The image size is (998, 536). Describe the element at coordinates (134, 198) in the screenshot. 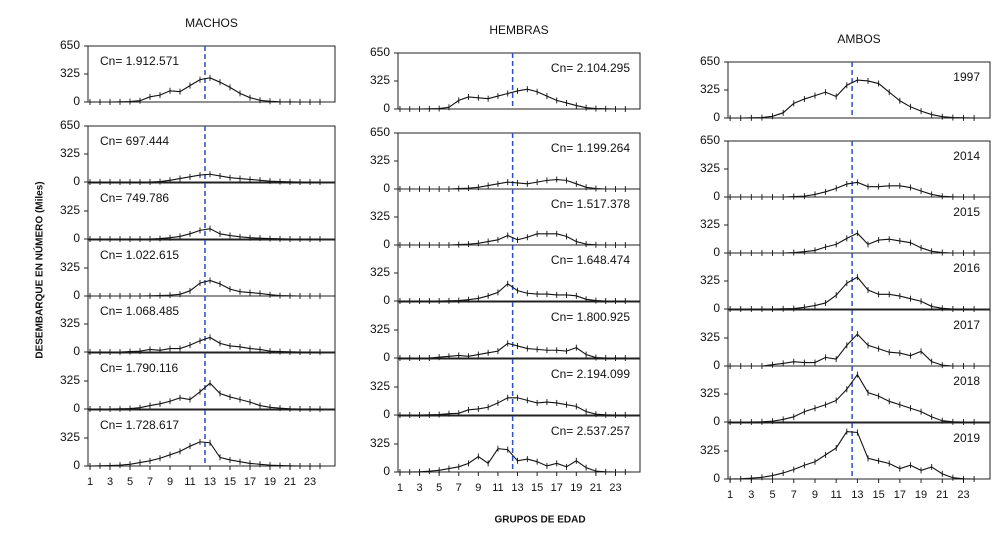

I see `panel-annotation: Cn= 749.786` at that location.